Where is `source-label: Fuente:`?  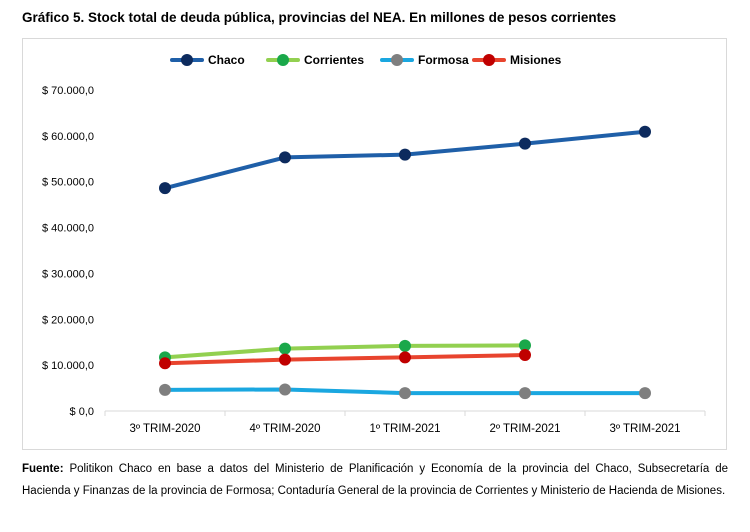 source-label: Fuente: is located at coordinates (43, 469).